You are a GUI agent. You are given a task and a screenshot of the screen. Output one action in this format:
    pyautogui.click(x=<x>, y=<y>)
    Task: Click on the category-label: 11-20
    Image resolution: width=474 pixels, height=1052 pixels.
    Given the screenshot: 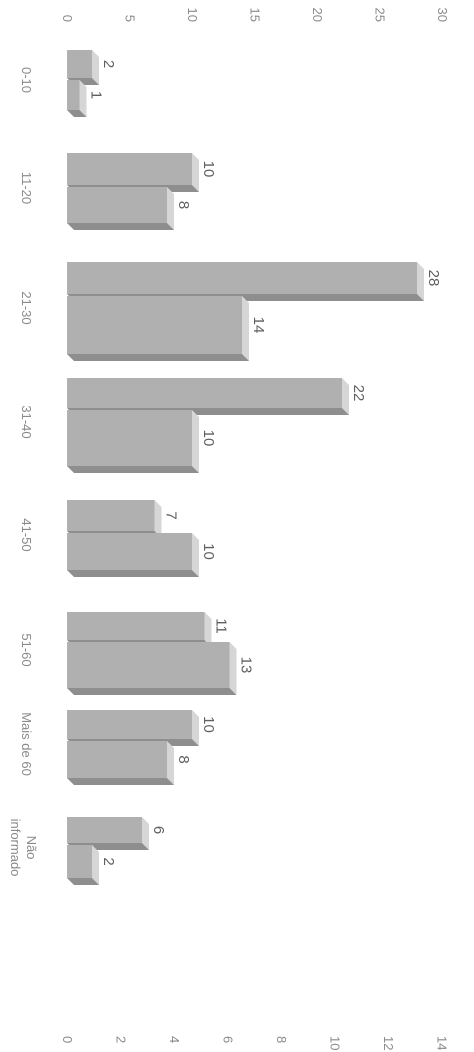 What is the action you would take?
    pyautogui.click(x=26, y=188)
    